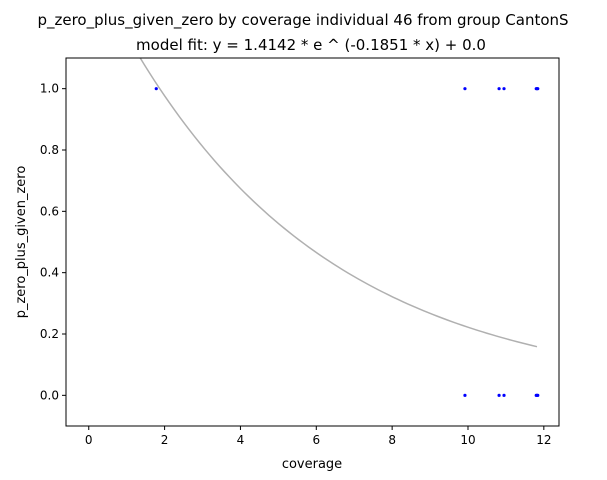 Image resolution: width=607 pixels, height=480 pixels. I want to click on y-tick-label: 0.6, so click(49, 211).